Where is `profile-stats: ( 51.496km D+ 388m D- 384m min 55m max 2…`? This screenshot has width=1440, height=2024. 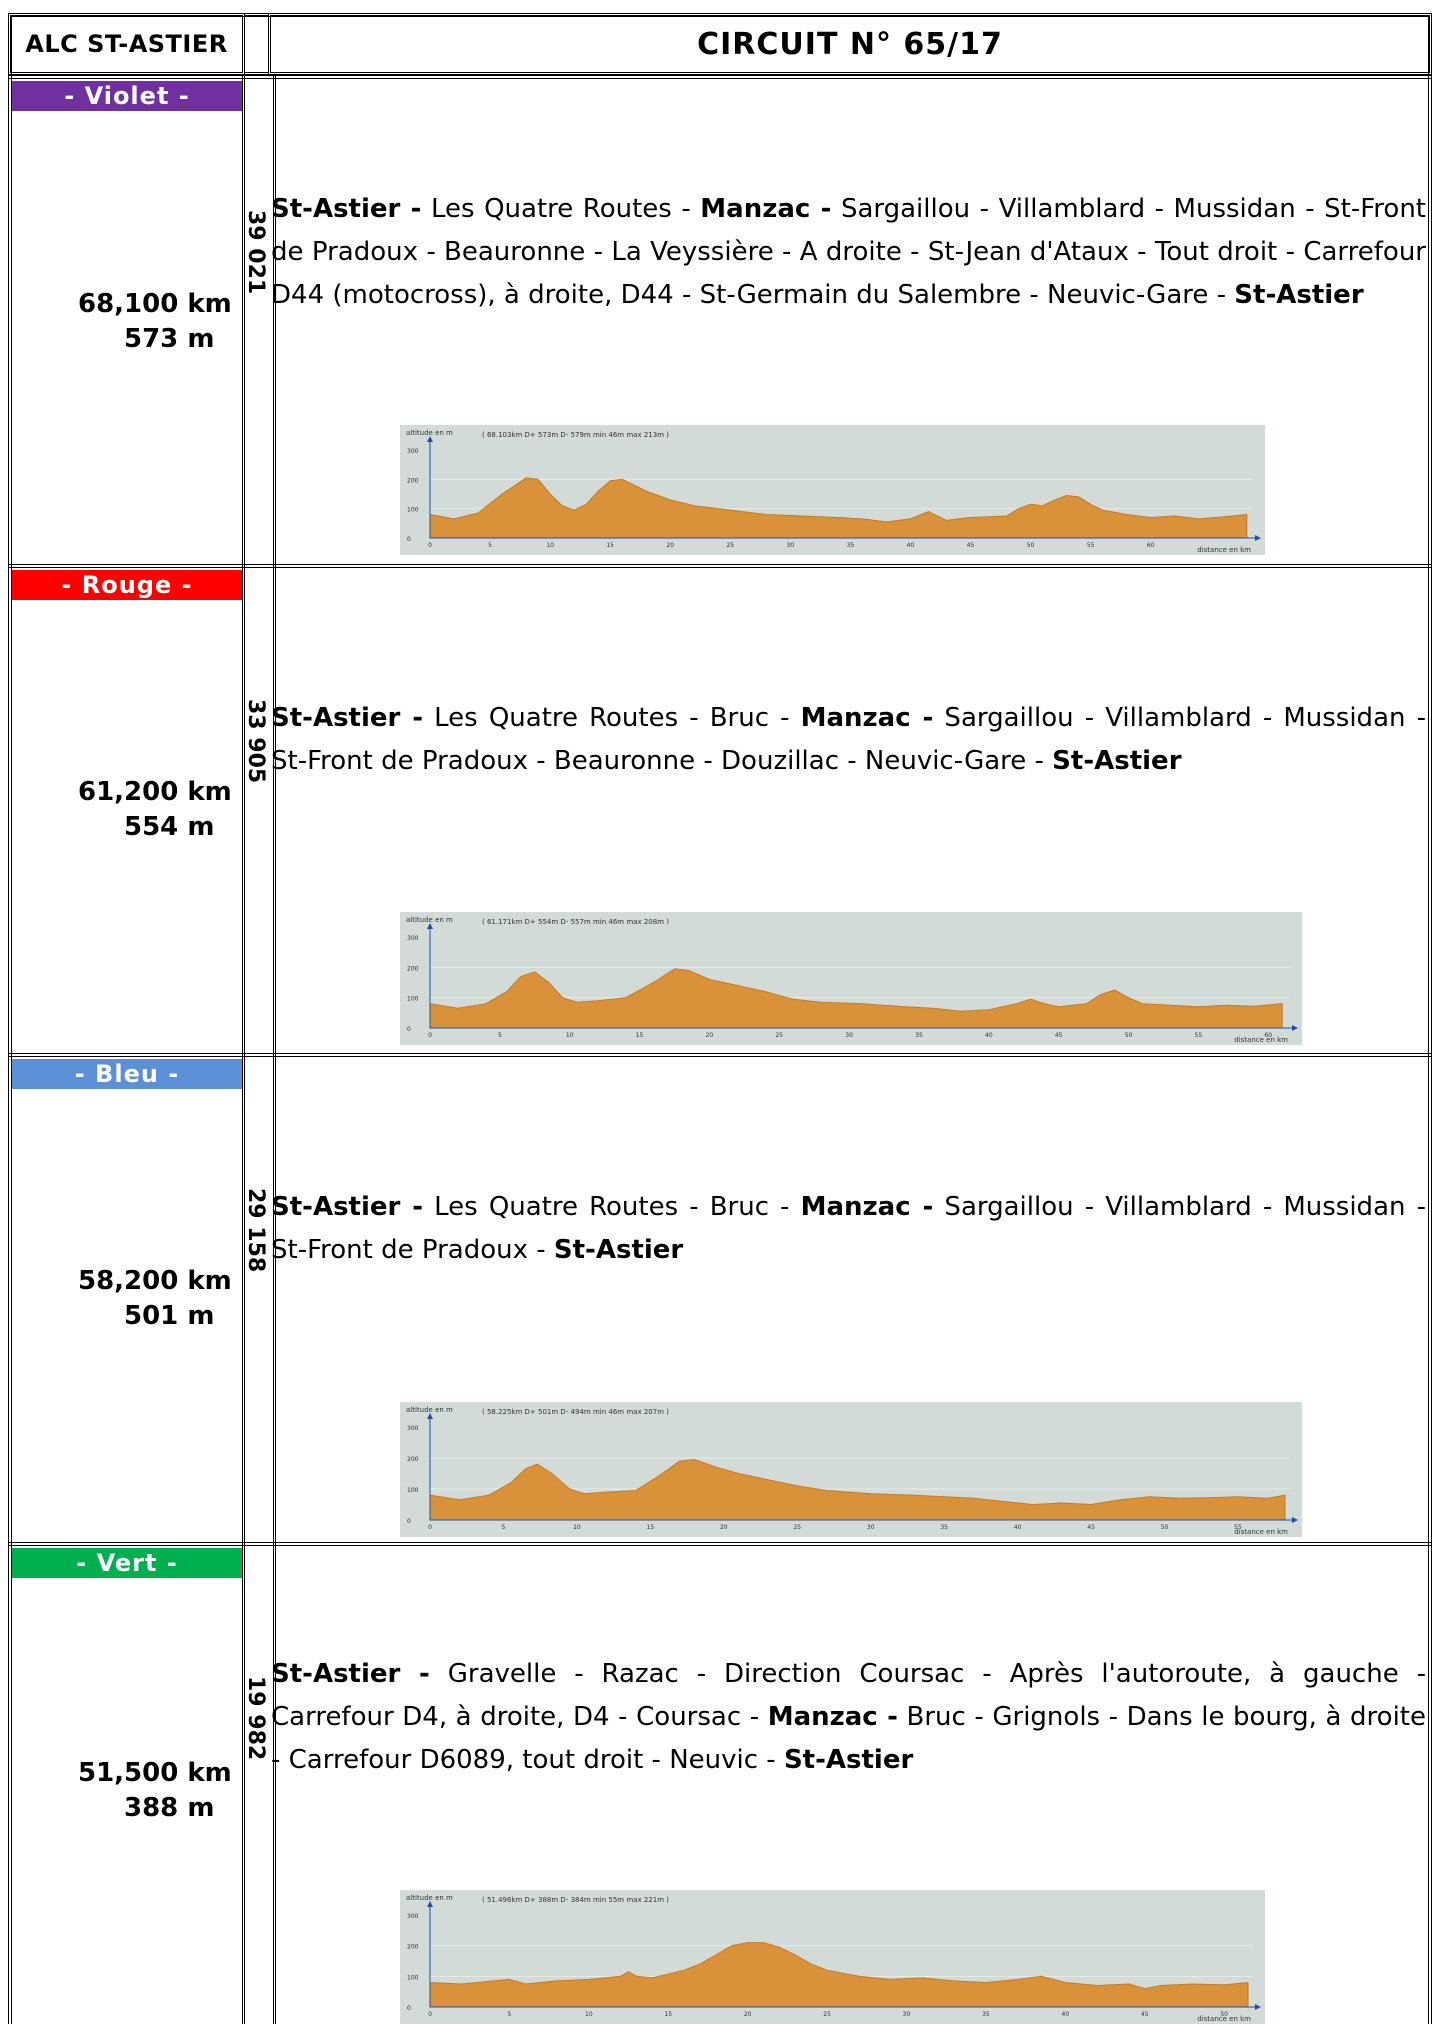 profile-stats: ( 51.496km D+ 388m D- 384m min 55m max 2… is located at coordinates (575, 1900).